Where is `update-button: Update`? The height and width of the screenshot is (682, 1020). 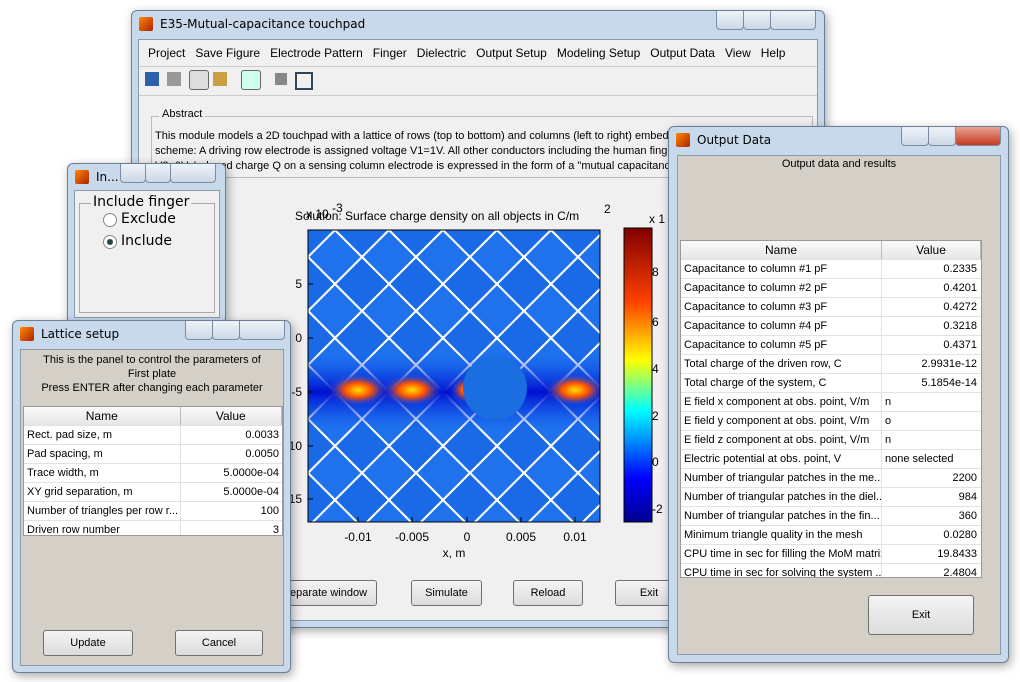 update-button: Update is located at coordinates (88, 643).